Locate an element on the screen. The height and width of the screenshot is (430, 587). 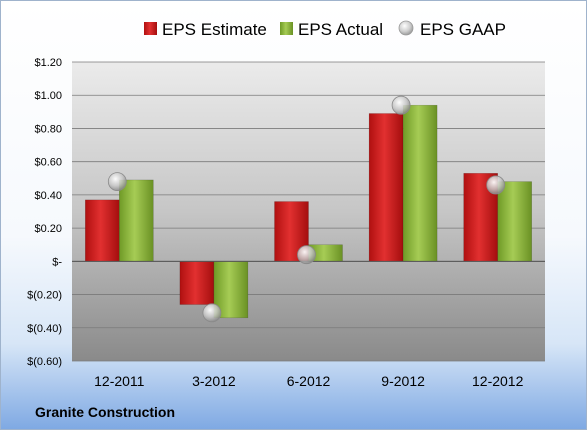
x-tick-label: 6-2012 is located at coordinates (309, 381).